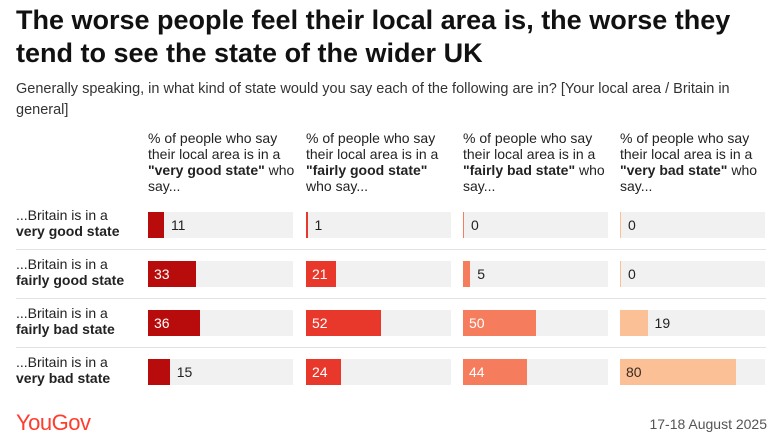  What do you see at coordinates (206, 170) in the screenshot?
I see `column-header-bold: "very good state"` at bounding box center [206, 170].